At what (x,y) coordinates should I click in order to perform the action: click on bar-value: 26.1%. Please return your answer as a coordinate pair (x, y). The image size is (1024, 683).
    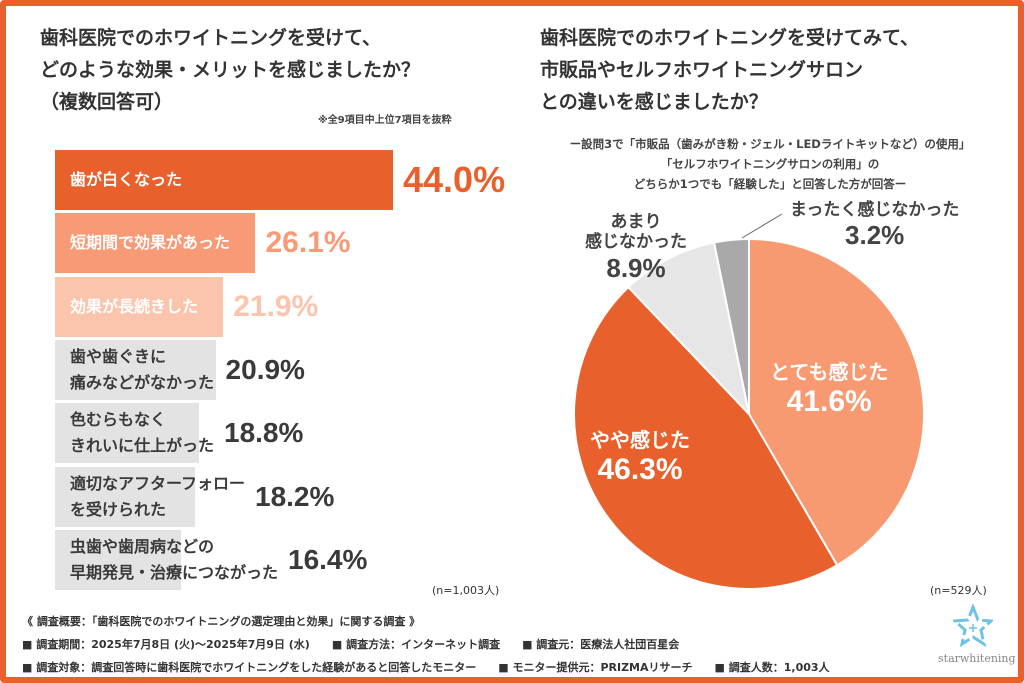
    Looking at the image, I should click on (308, 242).